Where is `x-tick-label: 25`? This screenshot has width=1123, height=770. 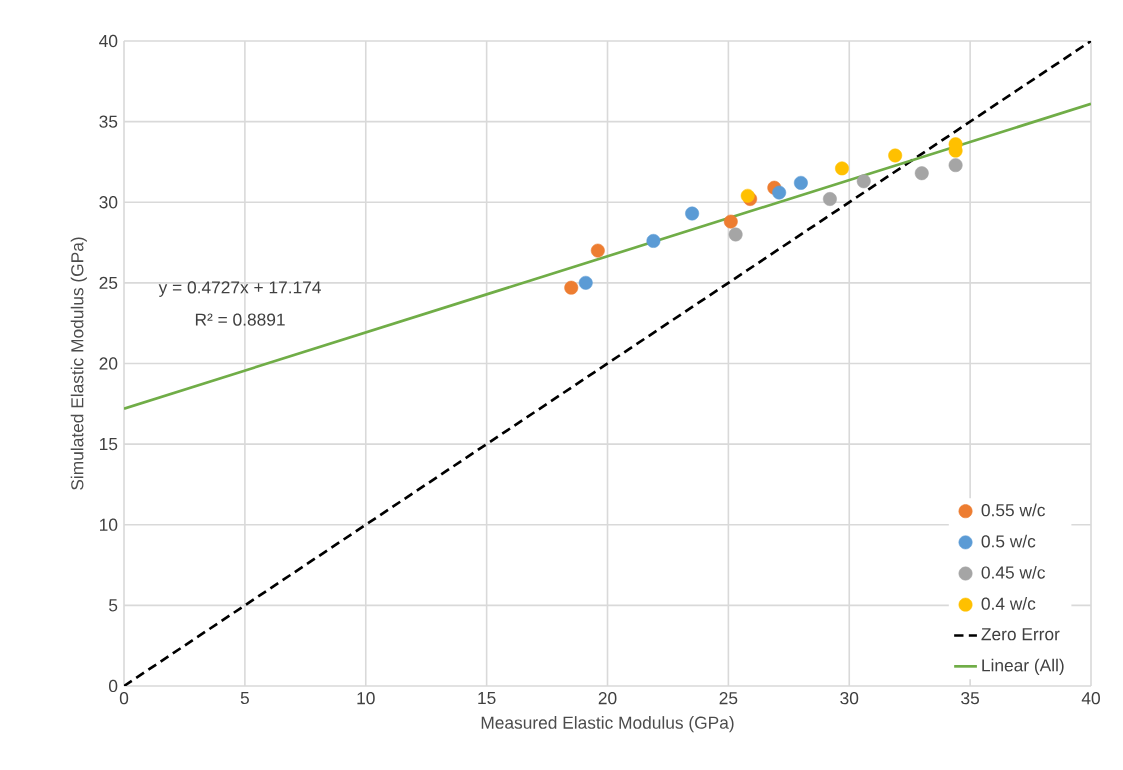
x-tick-label: 25 is located at coordinates (728, 698).